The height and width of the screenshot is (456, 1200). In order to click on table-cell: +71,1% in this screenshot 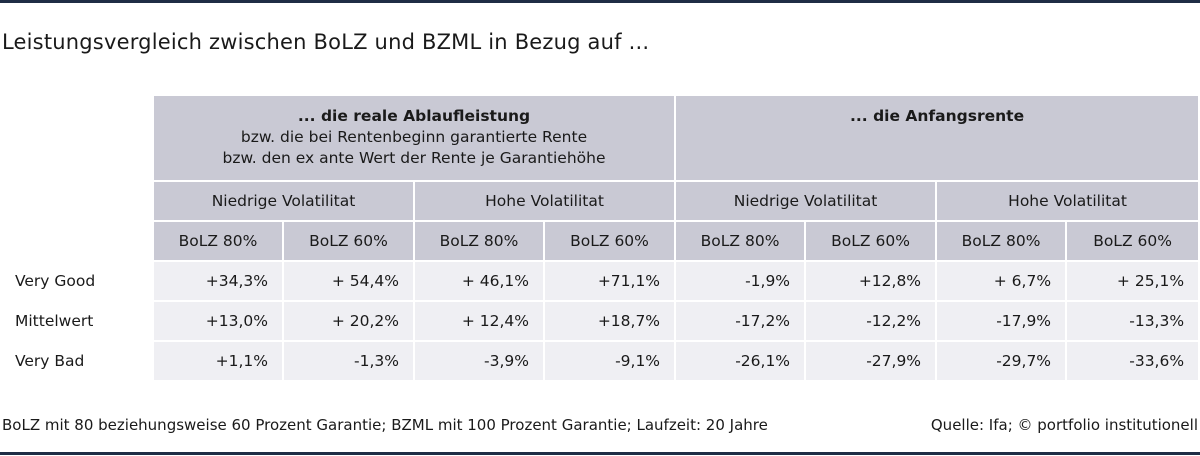, I will do `click(611, 282)`.